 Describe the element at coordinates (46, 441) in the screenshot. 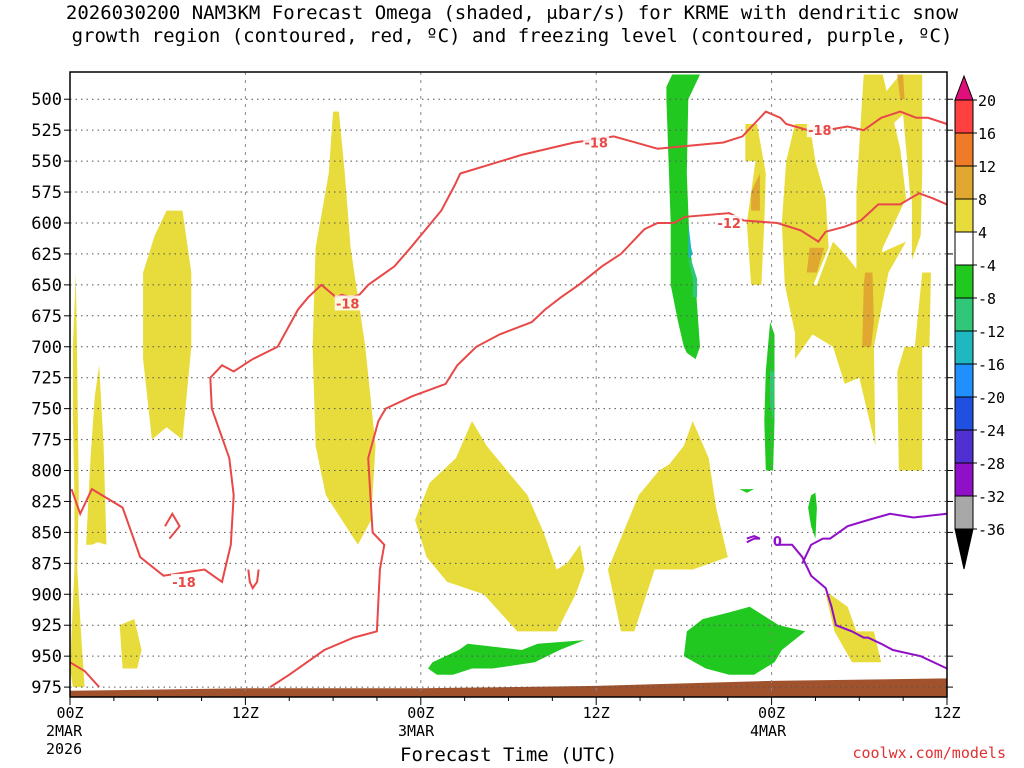

I see `y-tick-label-775: 775` at that location.